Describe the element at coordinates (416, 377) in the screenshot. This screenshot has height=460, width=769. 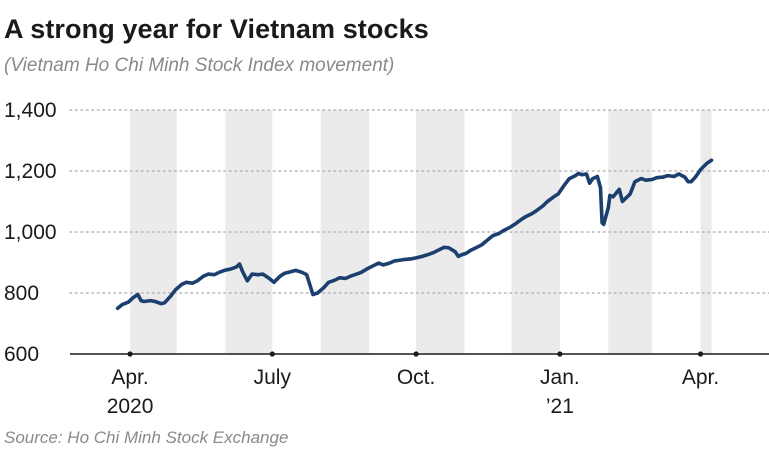
I see `x-tick-label-3: Oct.` at that location.